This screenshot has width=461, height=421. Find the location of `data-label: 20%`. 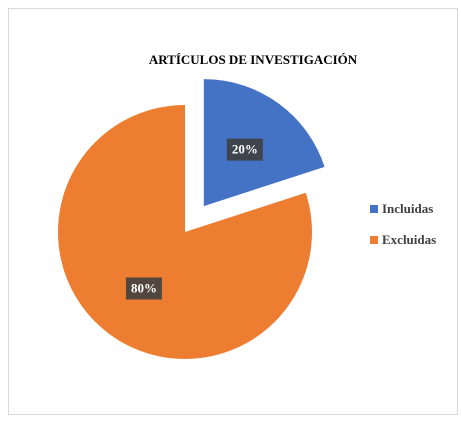

data-label: 20% is located at coordinates (245, 149).